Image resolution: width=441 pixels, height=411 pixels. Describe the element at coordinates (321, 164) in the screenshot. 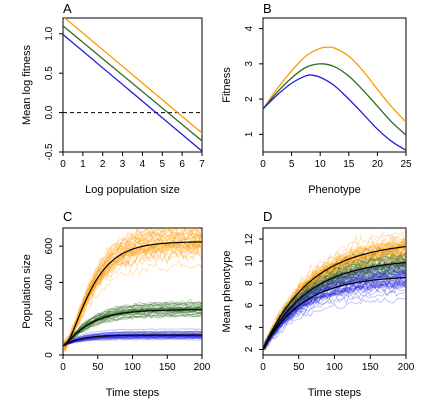

I see `x-tick-label: 10` at that location.